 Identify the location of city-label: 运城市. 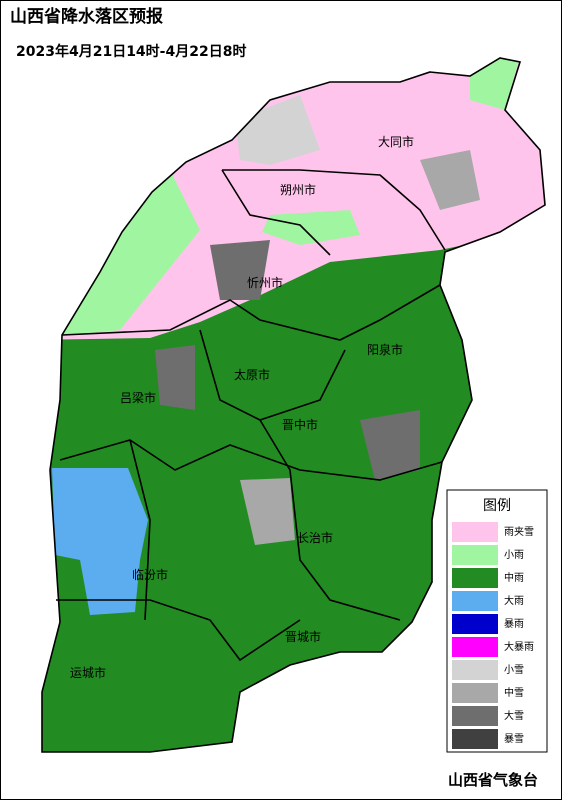
(88, 672).